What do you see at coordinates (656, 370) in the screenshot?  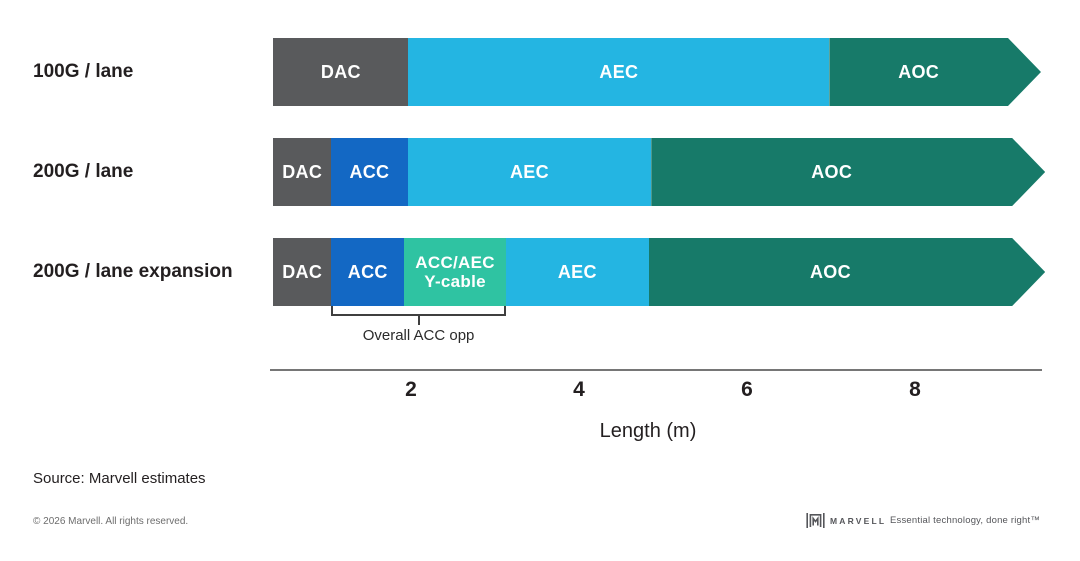 I see `x-axis-line` at bounding box center [656, 370].